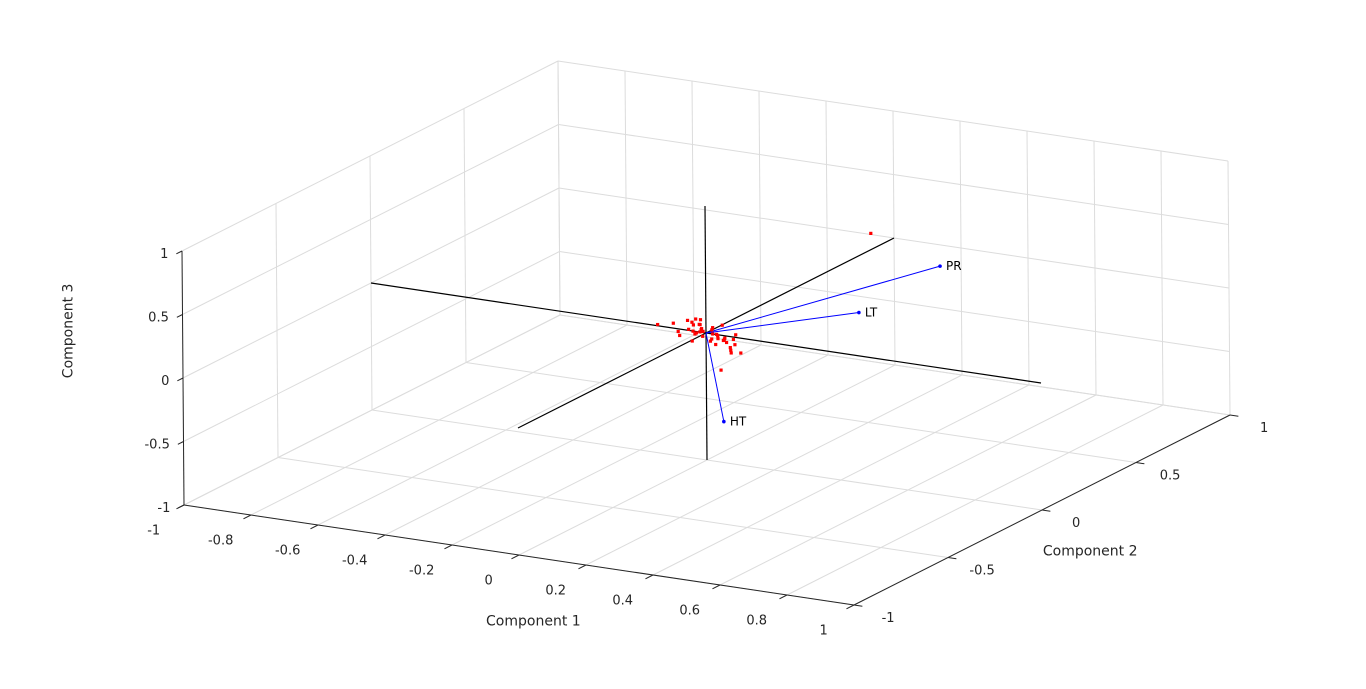 The width and height of the screenshot is (1366, 689). Describe the element at coordinates (888, 618) in the screenshot. I see `y-tick-label: -1` at that location.